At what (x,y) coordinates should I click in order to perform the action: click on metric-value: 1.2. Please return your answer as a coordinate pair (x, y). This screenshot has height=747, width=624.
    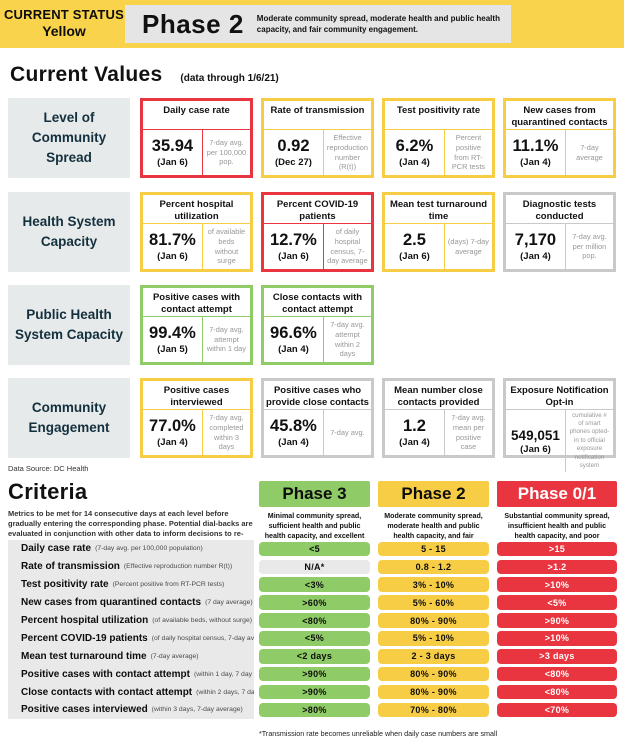
    Looking at the image, I should click on (414, 426).